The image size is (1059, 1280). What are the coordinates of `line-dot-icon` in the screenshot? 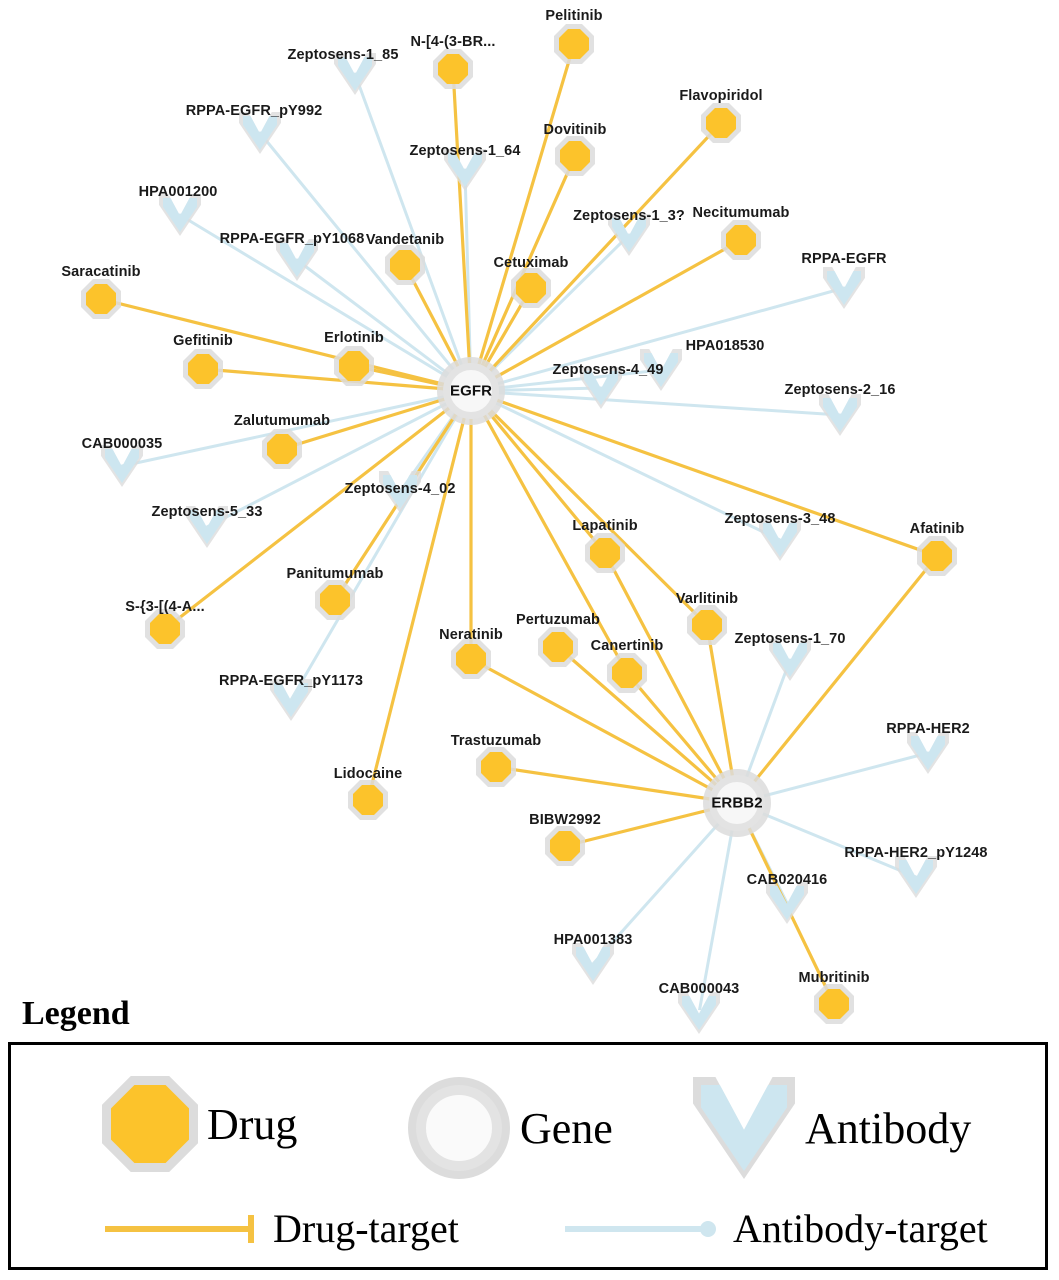 It's located at (640, 1228).